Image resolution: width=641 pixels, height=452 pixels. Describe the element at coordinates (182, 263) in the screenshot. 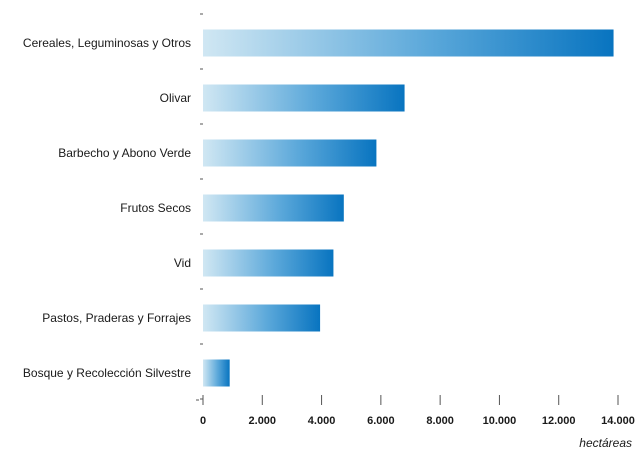

I see `category-label: Vid` at that location.